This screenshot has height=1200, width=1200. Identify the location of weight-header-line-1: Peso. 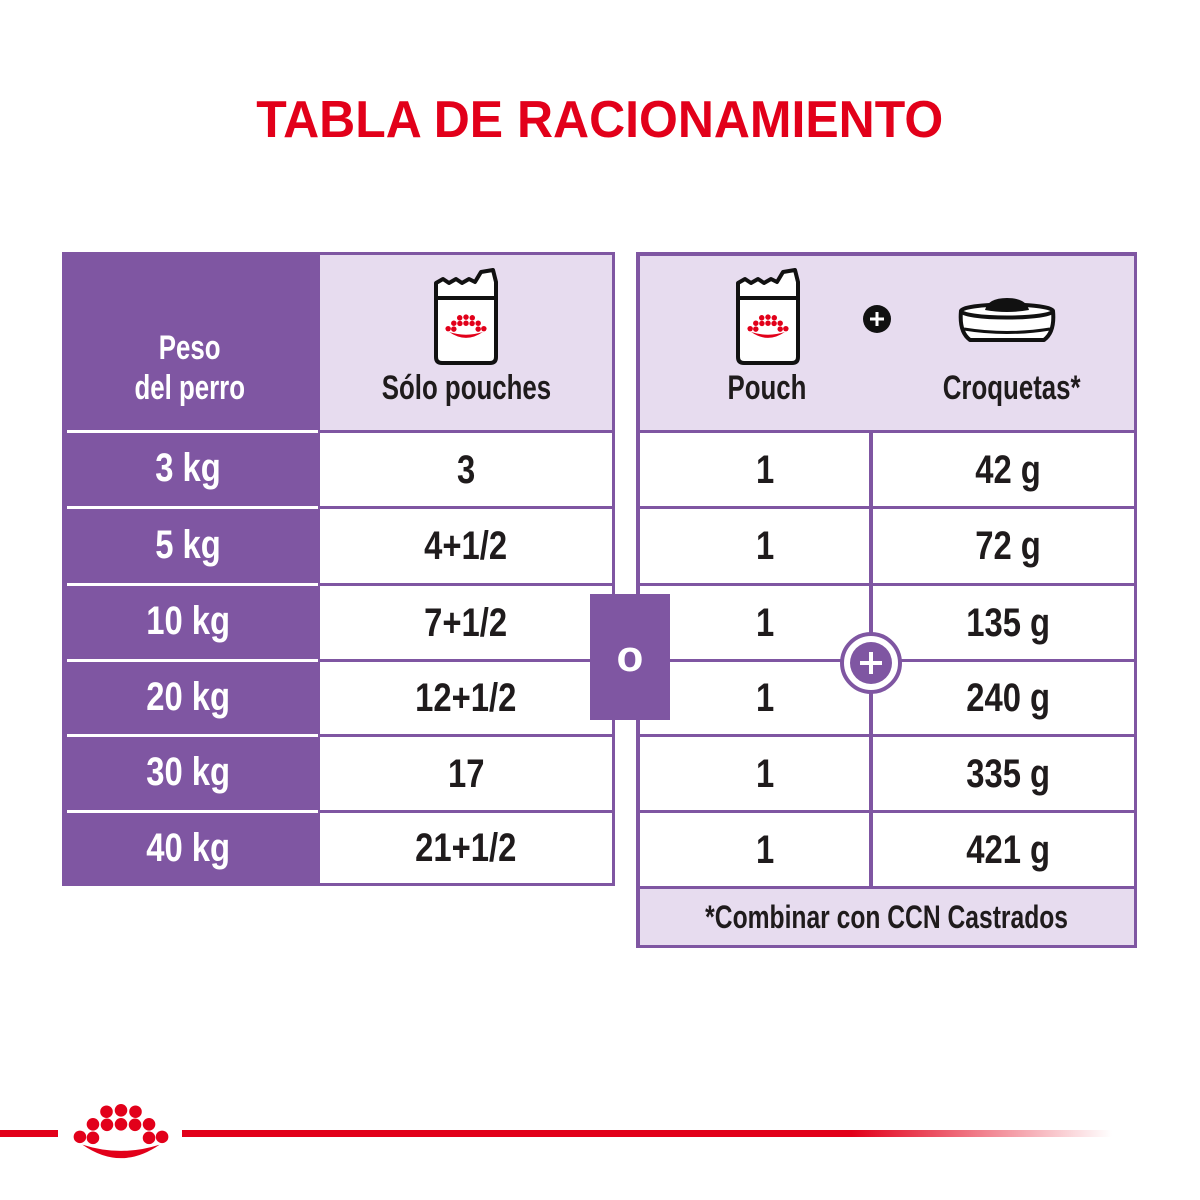
(190, 348).